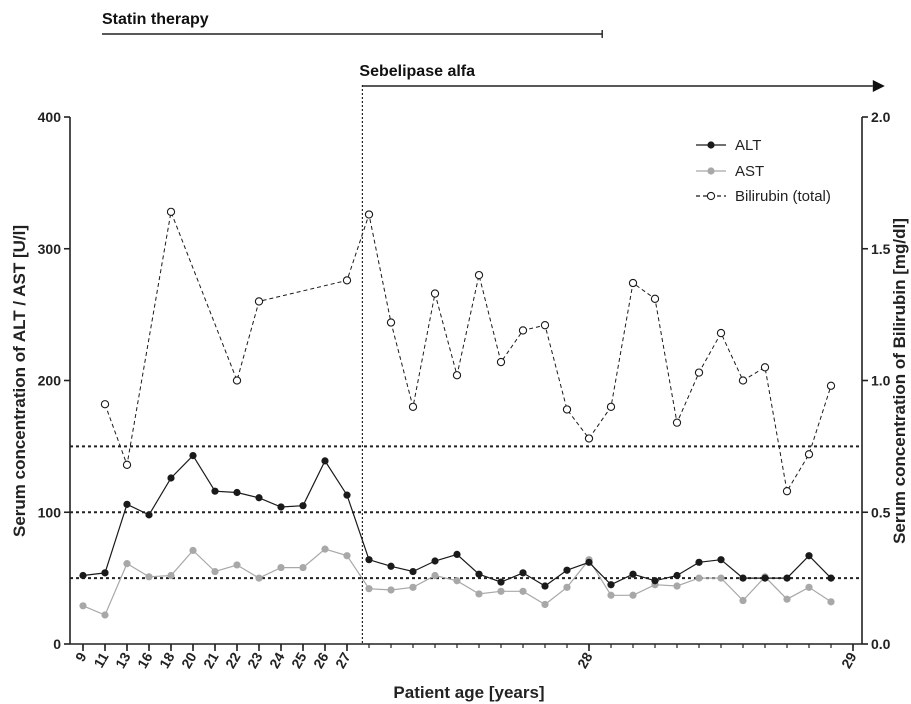  What do you see at coordinates (50, 381) in the screenshot?
I see `left-tick-label: 200` at bounding box center [50, 381].